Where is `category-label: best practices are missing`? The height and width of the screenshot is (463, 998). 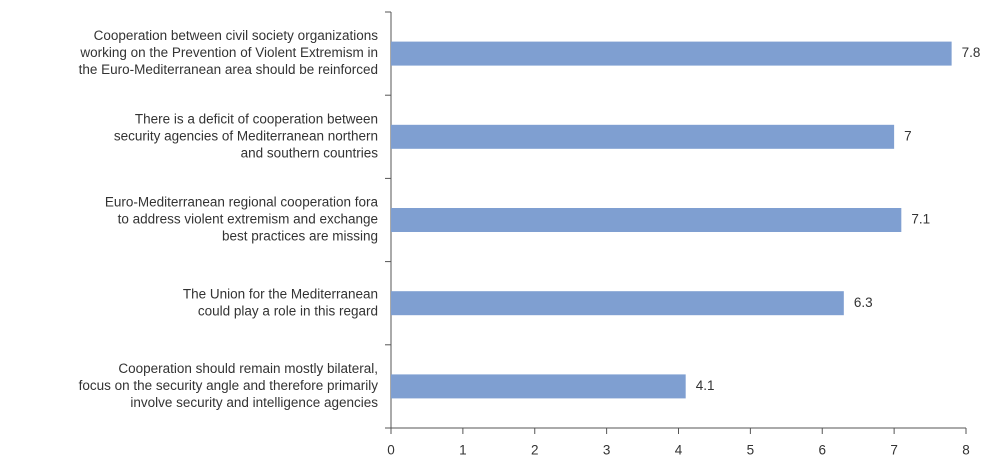 category-label: best practices are missing is located at coordinates (300, 236).